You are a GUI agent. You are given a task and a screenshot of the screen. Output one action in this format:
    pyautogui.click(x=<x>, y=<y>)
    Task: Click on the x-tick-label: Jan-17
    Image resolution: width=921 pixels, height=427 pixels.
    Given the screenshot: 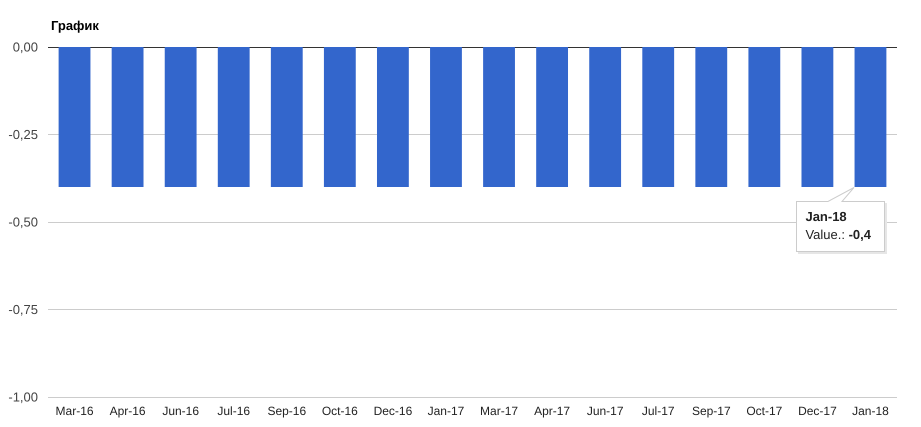 What is the action you would take?
    pyautogui.click(x=446, y=411)
    